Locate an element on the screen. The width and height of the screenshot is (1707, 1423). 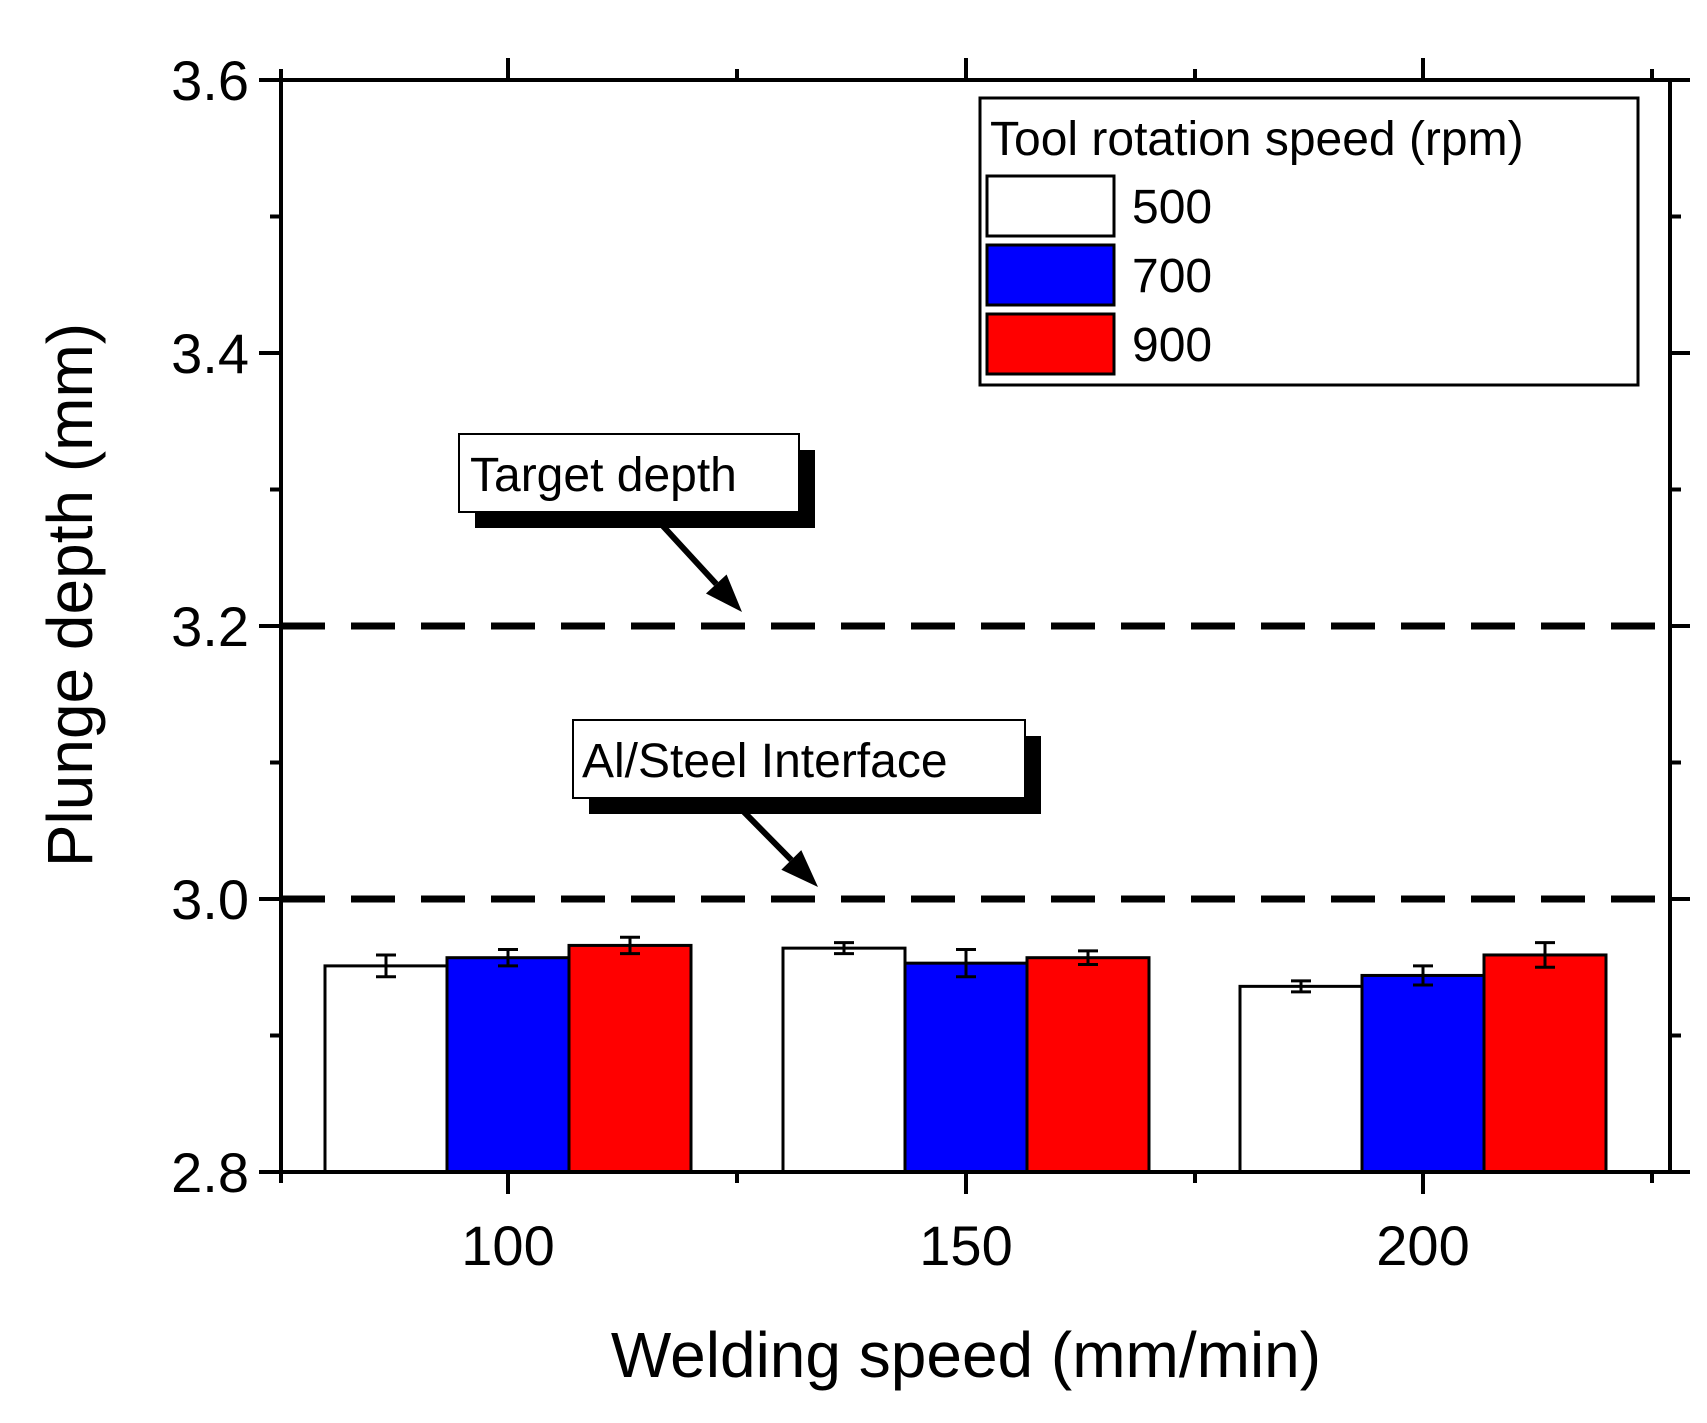
y-tick-label-0: 2.8 is located at coordinates (210, 1172).